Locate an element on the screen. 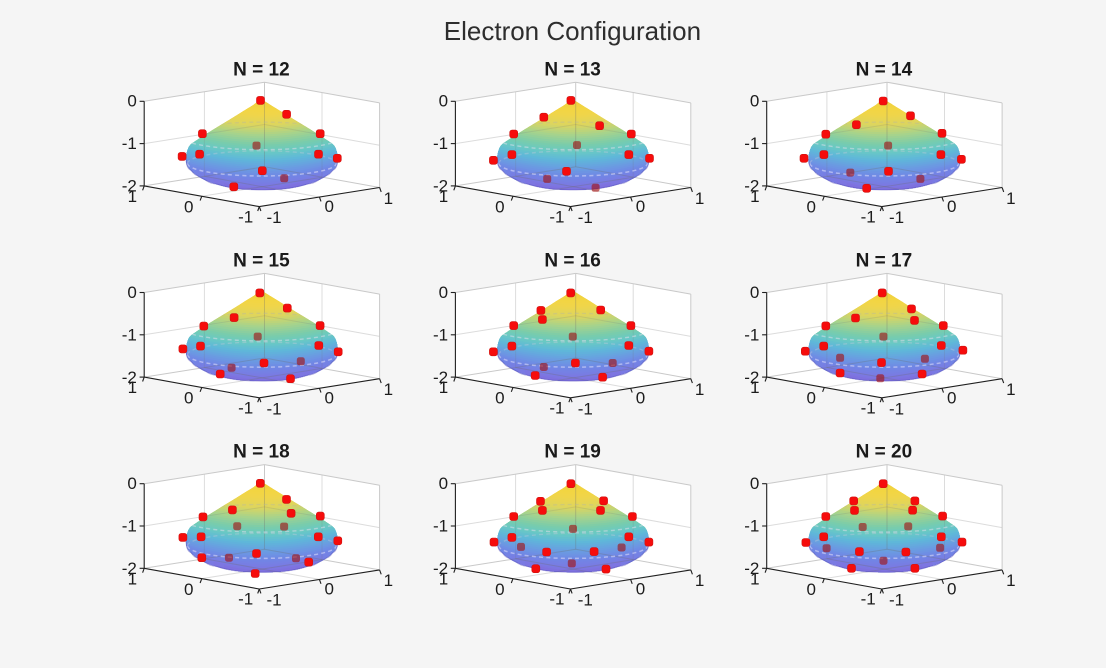 The image size is (1106, 668). svg-text: N = 17 is located at coordinates (884, 261).